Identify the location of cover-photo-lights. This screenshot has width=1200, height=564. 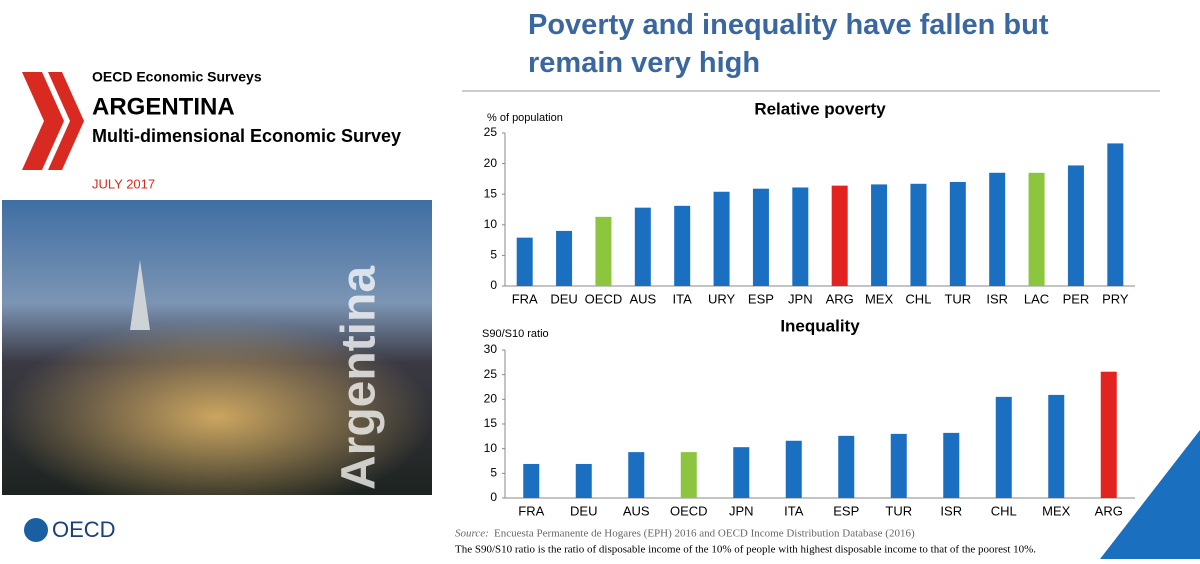
(217, 397).